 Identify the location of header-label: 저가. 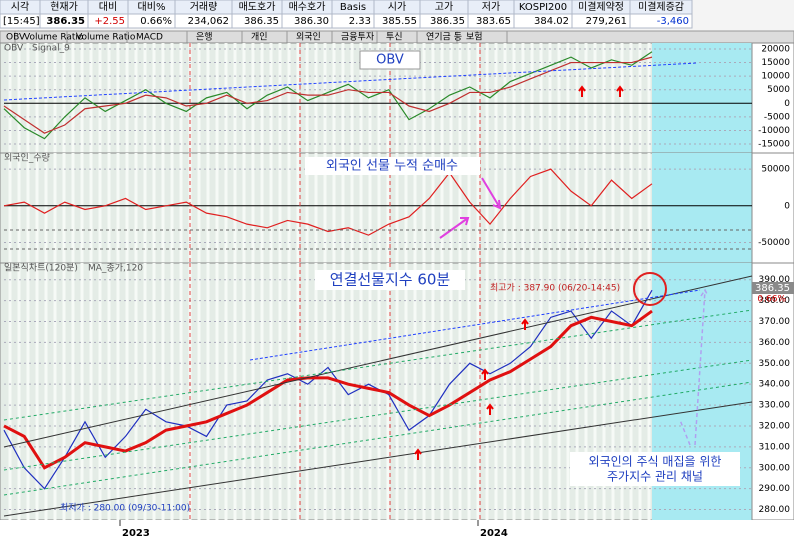
(491, 7).